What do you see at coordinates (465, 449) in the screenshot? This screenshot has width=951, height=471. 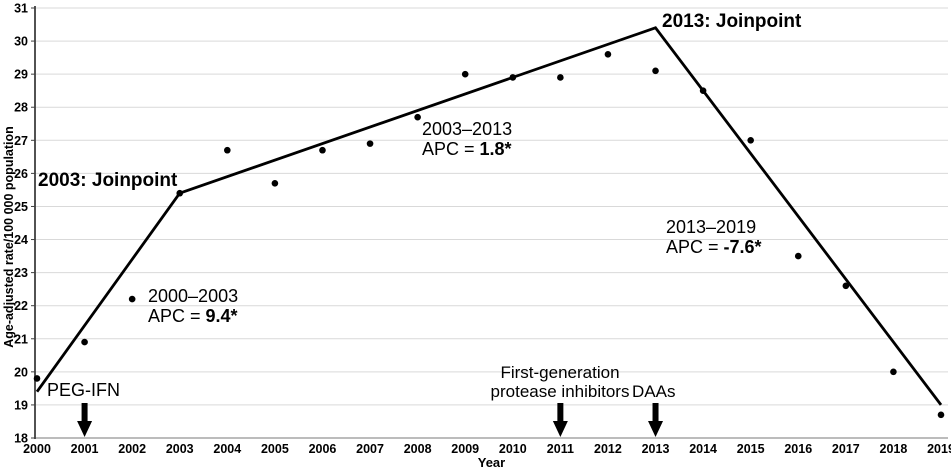 I see `x-tick-label: 2009` at bounding box center [465, 449].